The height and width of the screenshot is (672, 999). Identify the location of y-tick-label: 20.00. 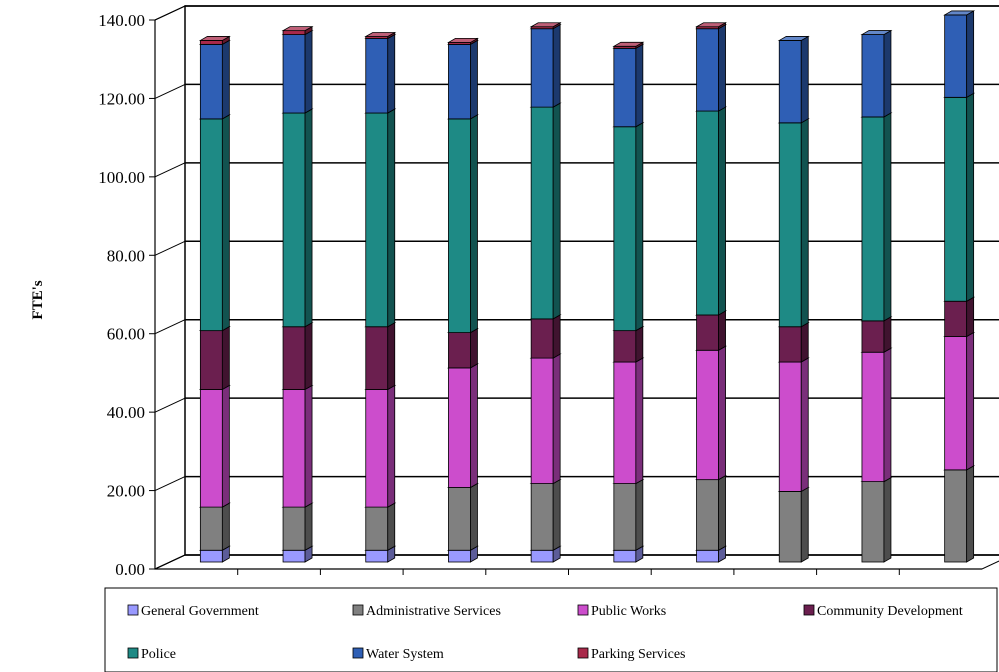
(126, 491).